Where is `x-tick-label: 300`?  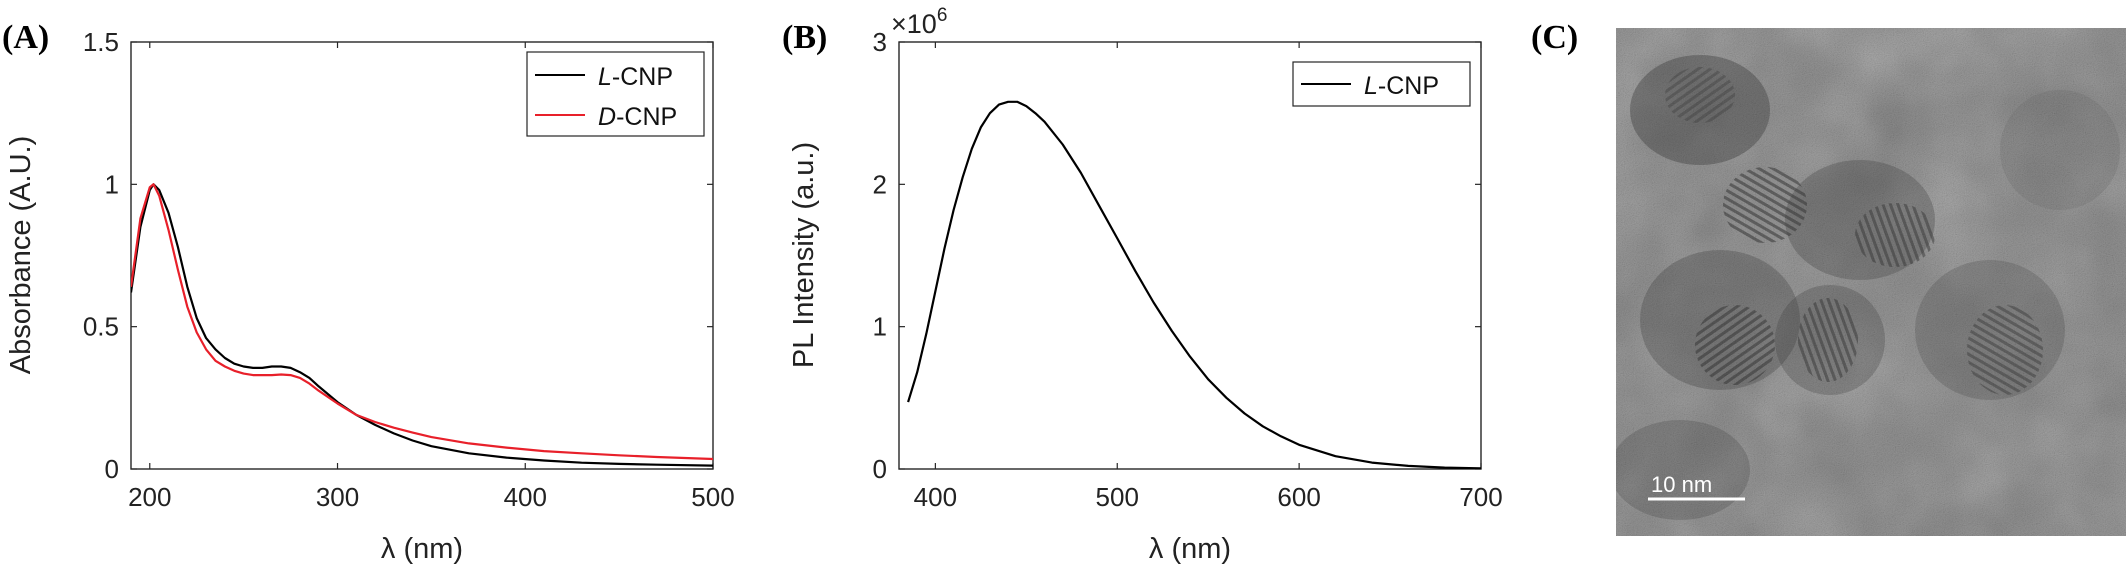 x-tick-label: 300 is located at coordinates (337, 497).